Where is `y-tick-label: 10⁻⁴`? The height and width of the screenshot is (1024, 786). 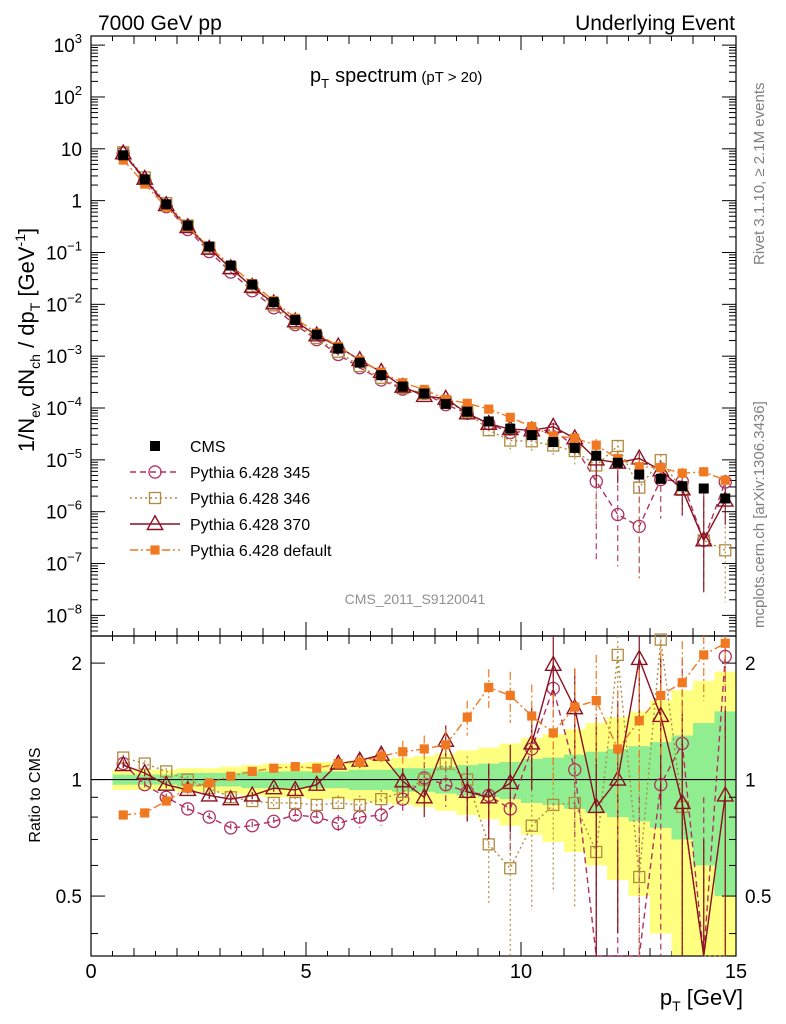 y-tick-label: 10⁻⁴ is located at coordinates (64, 407).